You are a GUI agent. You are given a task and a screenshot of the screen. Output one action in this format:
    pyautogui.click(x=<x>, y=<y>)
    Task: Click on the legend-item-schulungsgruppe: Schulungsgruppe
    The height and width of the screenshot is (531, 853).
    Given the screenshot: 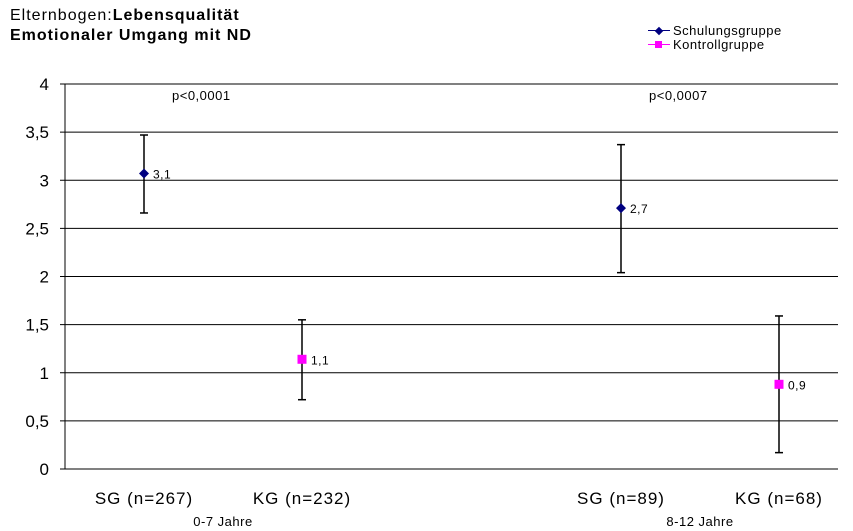 What is the action you would take?
    pyautogui.click(x=715, y=31)
    